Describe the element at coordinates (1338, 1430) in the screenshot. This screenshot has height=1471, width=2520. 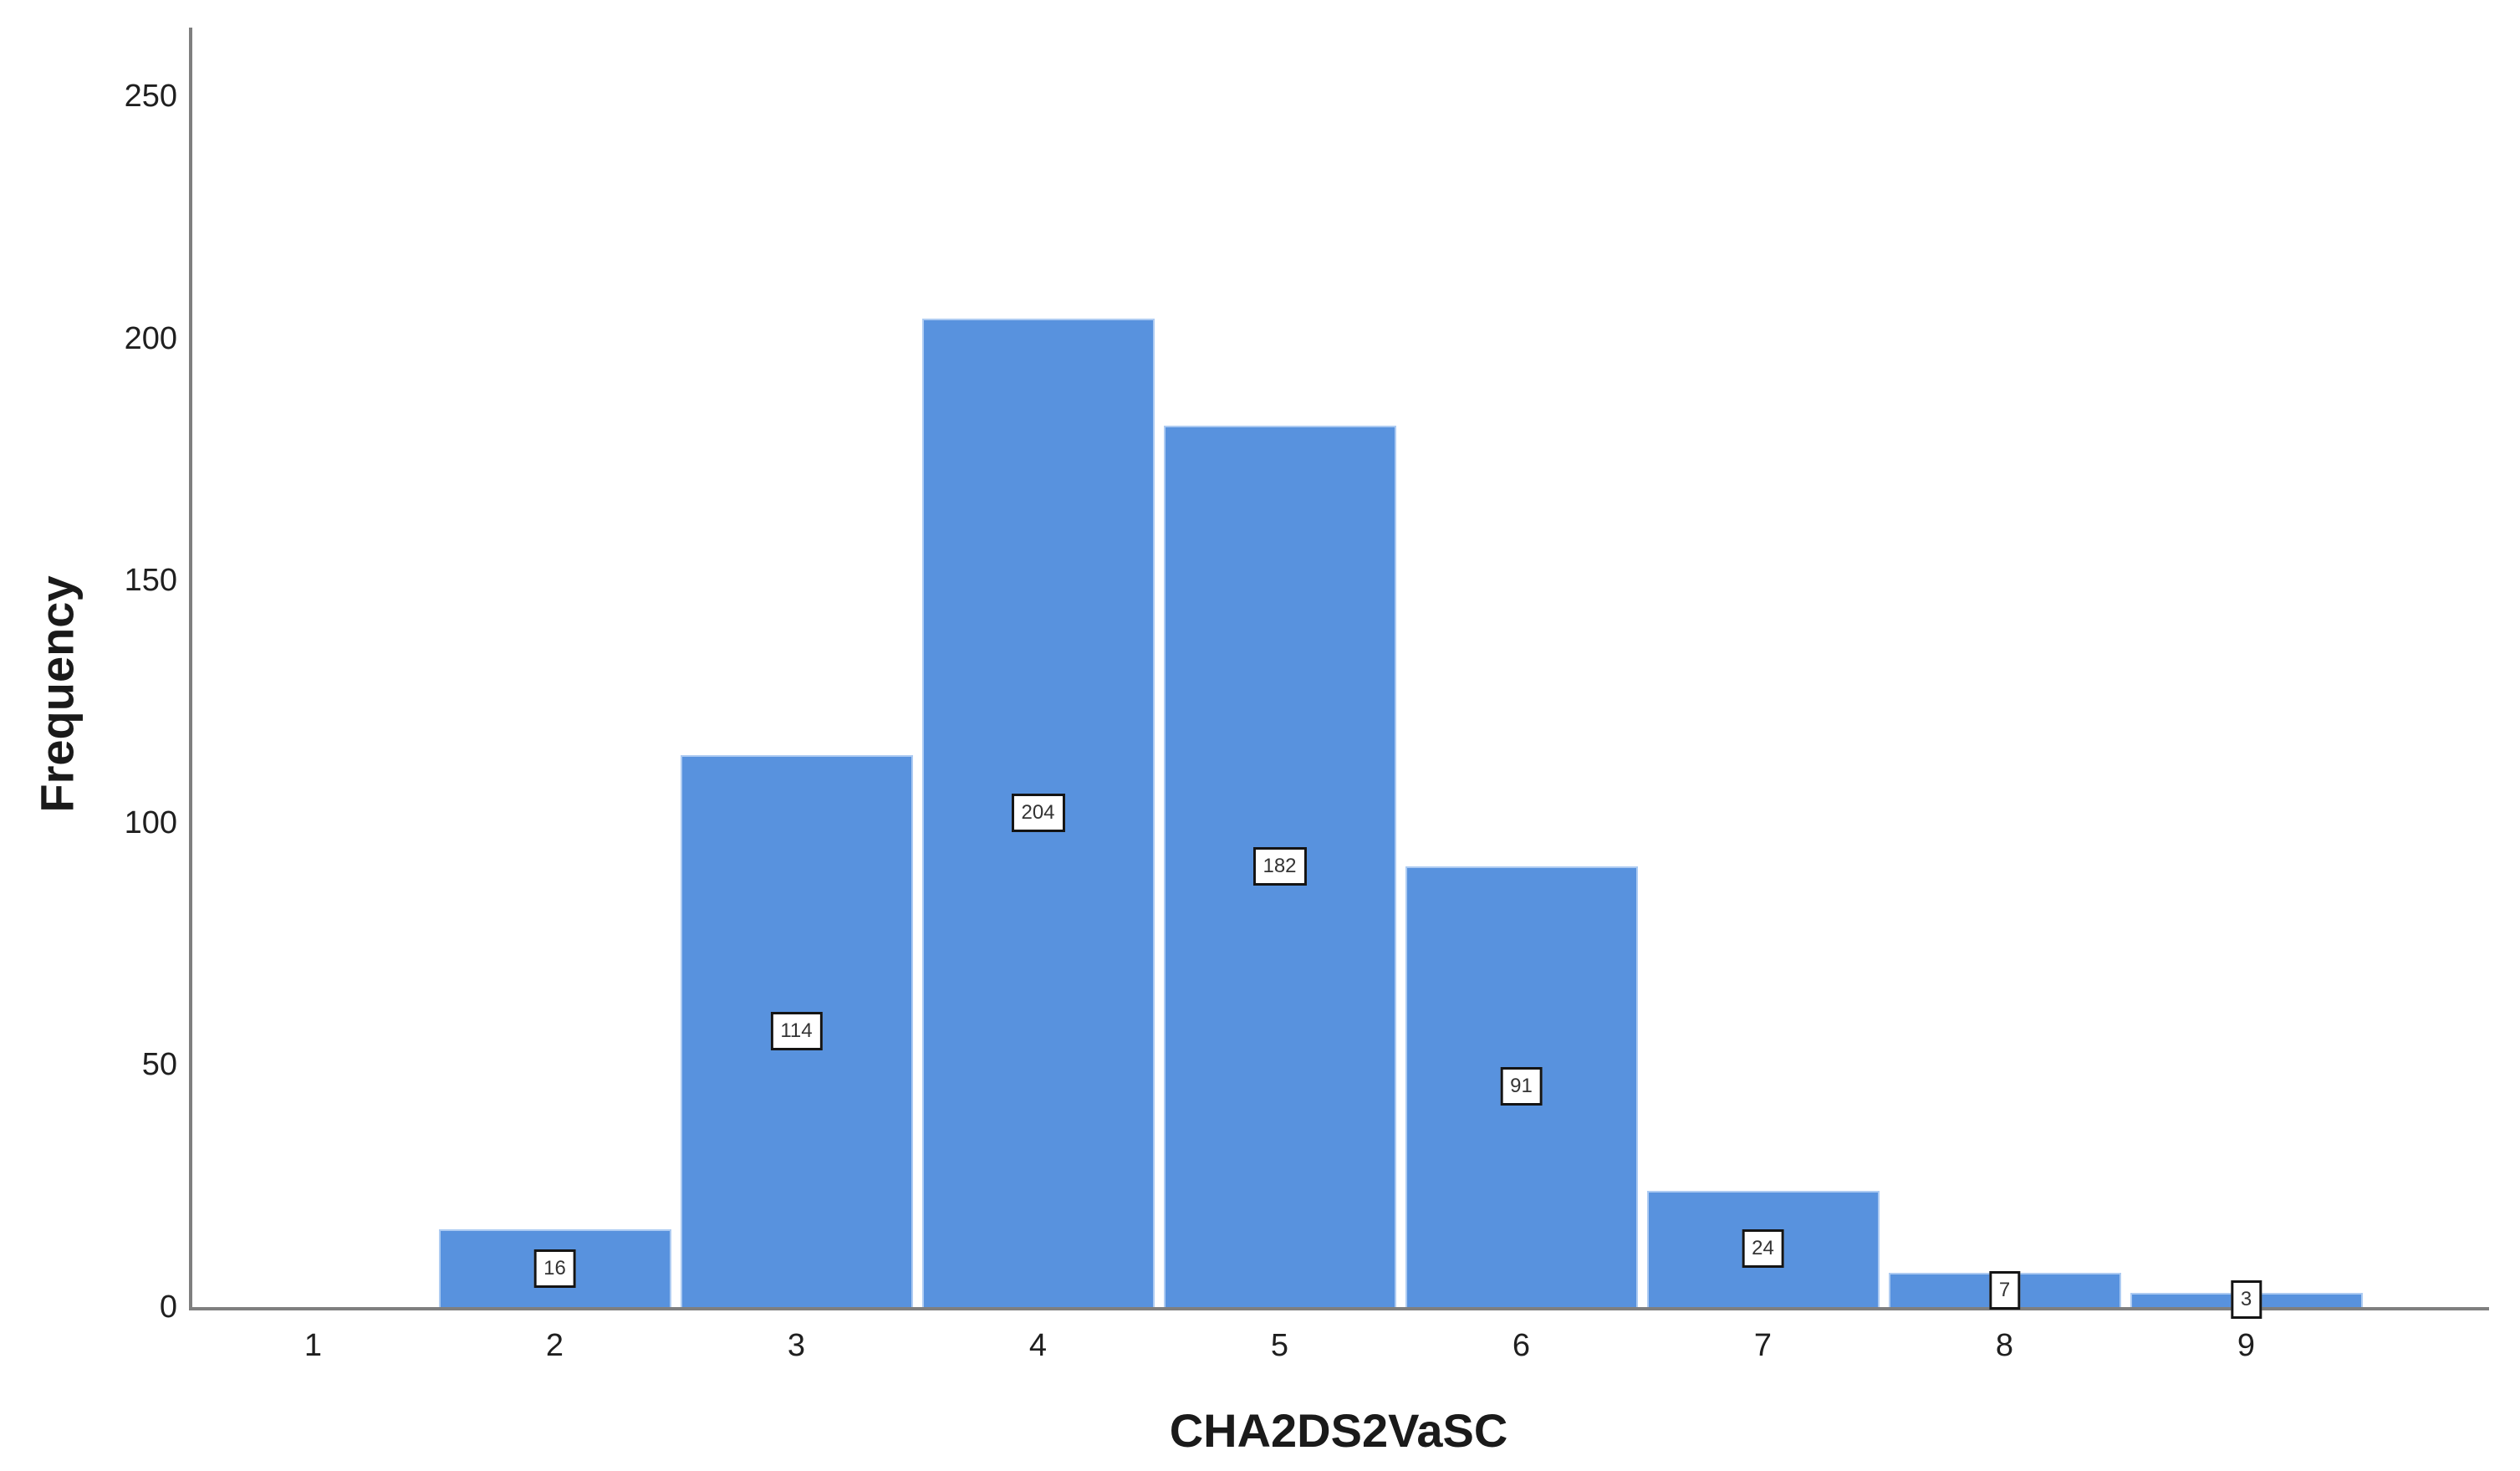
I see `x-axis-title: CHA2DS2VaSC` at that location.